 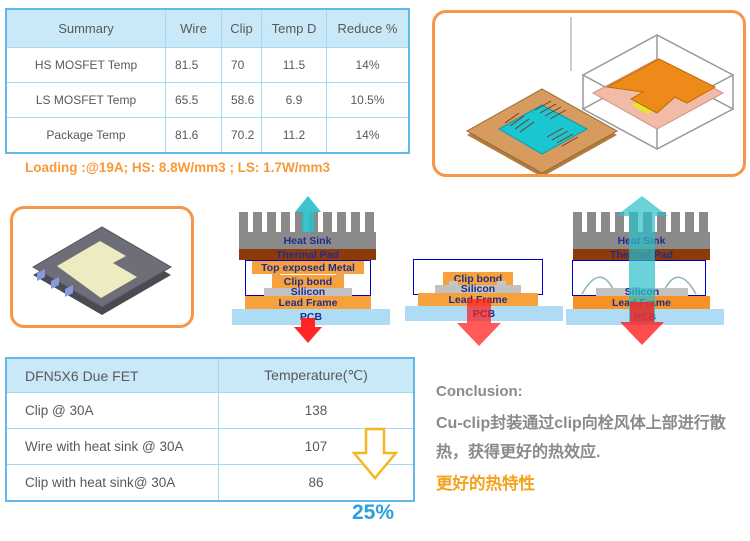 I want to click on wire-header: Wire, so click(x=193, y=28).